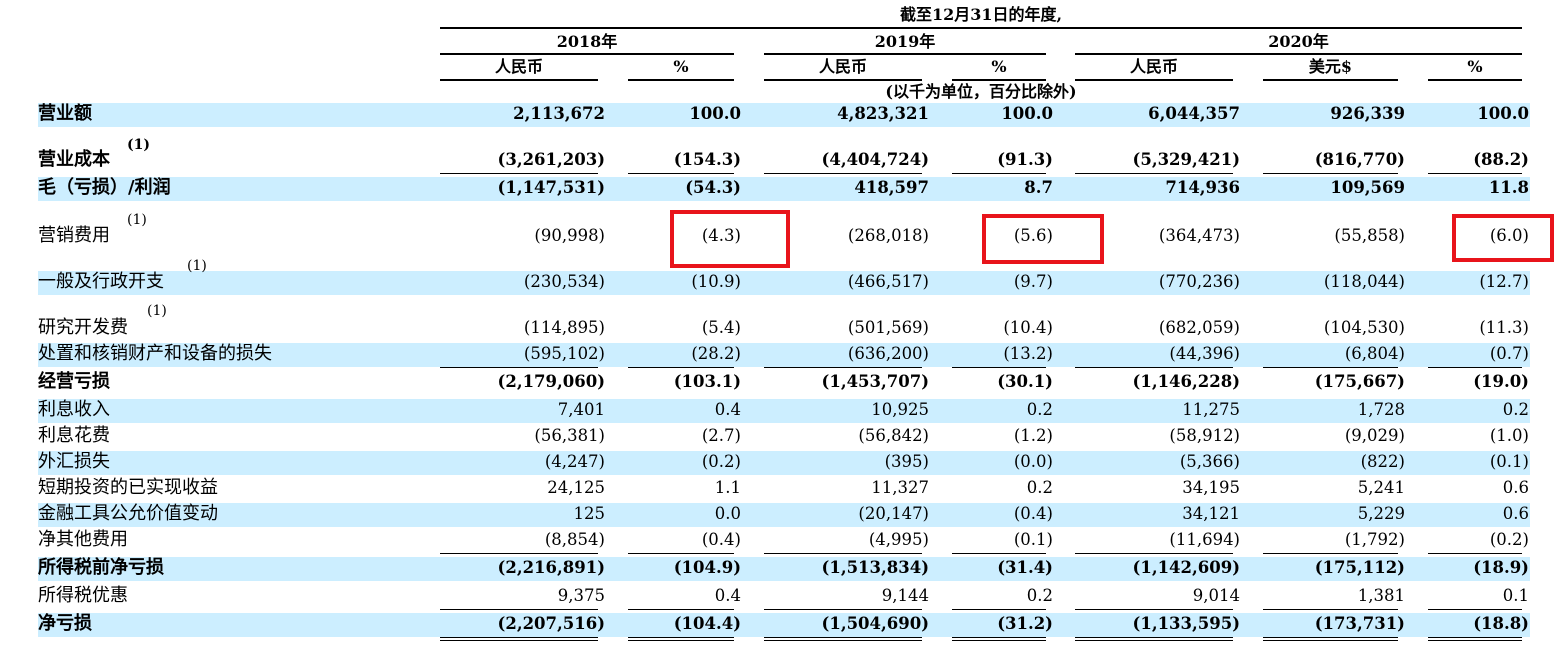 Image resolution: width=1568 pixels, height=652 pixels. I want to click on cell-value: (0.4), so click(1033, 513).